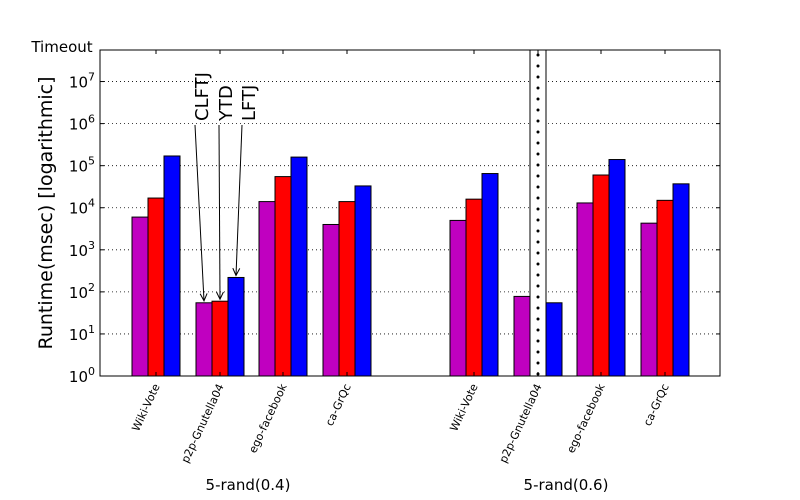  Describe the element at coordinates (82, 81) in the screenshot. I see `y-tick-label: 10⁷` at that location.